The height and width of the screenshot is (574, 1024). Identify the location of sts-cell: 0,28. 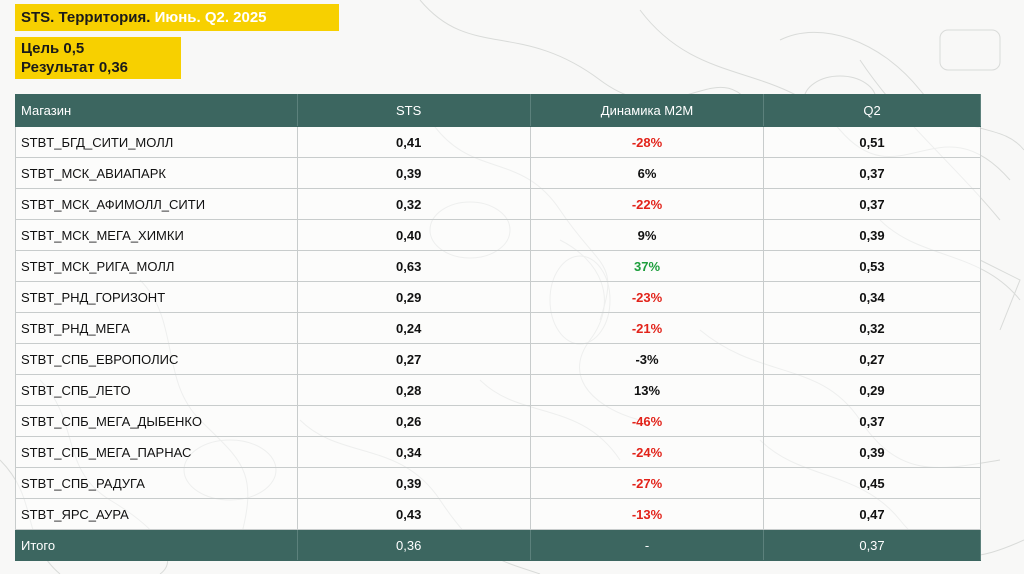
(414, 390).